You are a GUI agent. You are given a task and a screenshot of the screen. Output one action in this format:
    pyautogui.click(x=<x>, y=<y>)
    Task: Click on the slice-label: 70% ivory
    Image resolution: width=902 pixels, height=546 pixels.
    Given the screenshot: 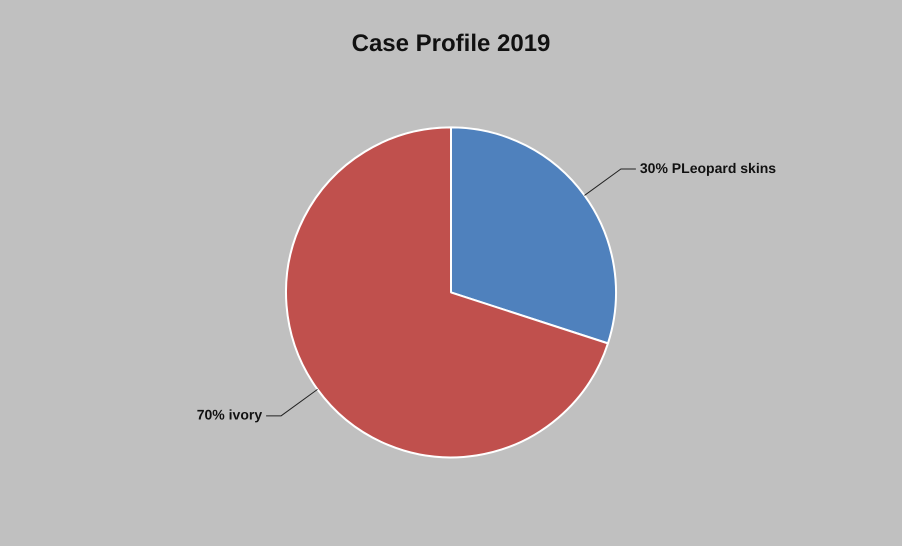 What is the action you would take?
    pyautogui.click(x=229, y=414)
    